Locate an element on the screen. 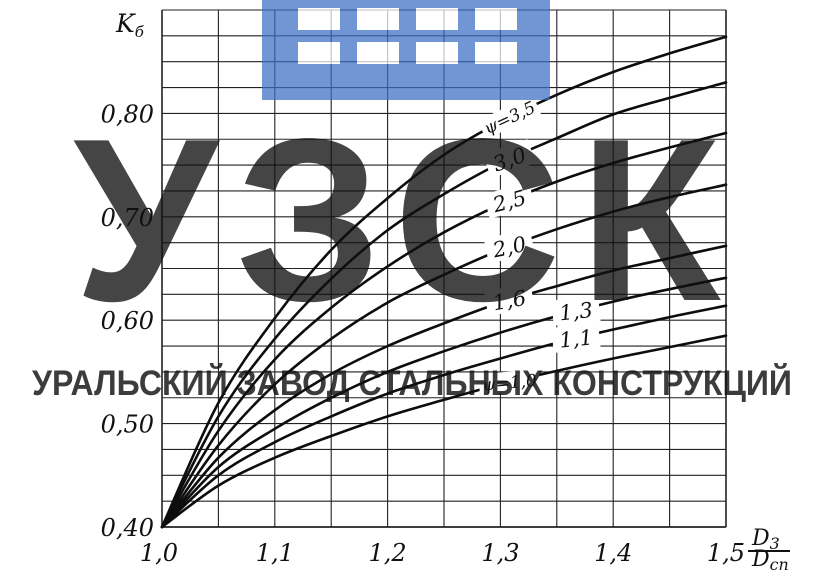  y-tick-label: 0,40 is located at coordinates (127, 528).